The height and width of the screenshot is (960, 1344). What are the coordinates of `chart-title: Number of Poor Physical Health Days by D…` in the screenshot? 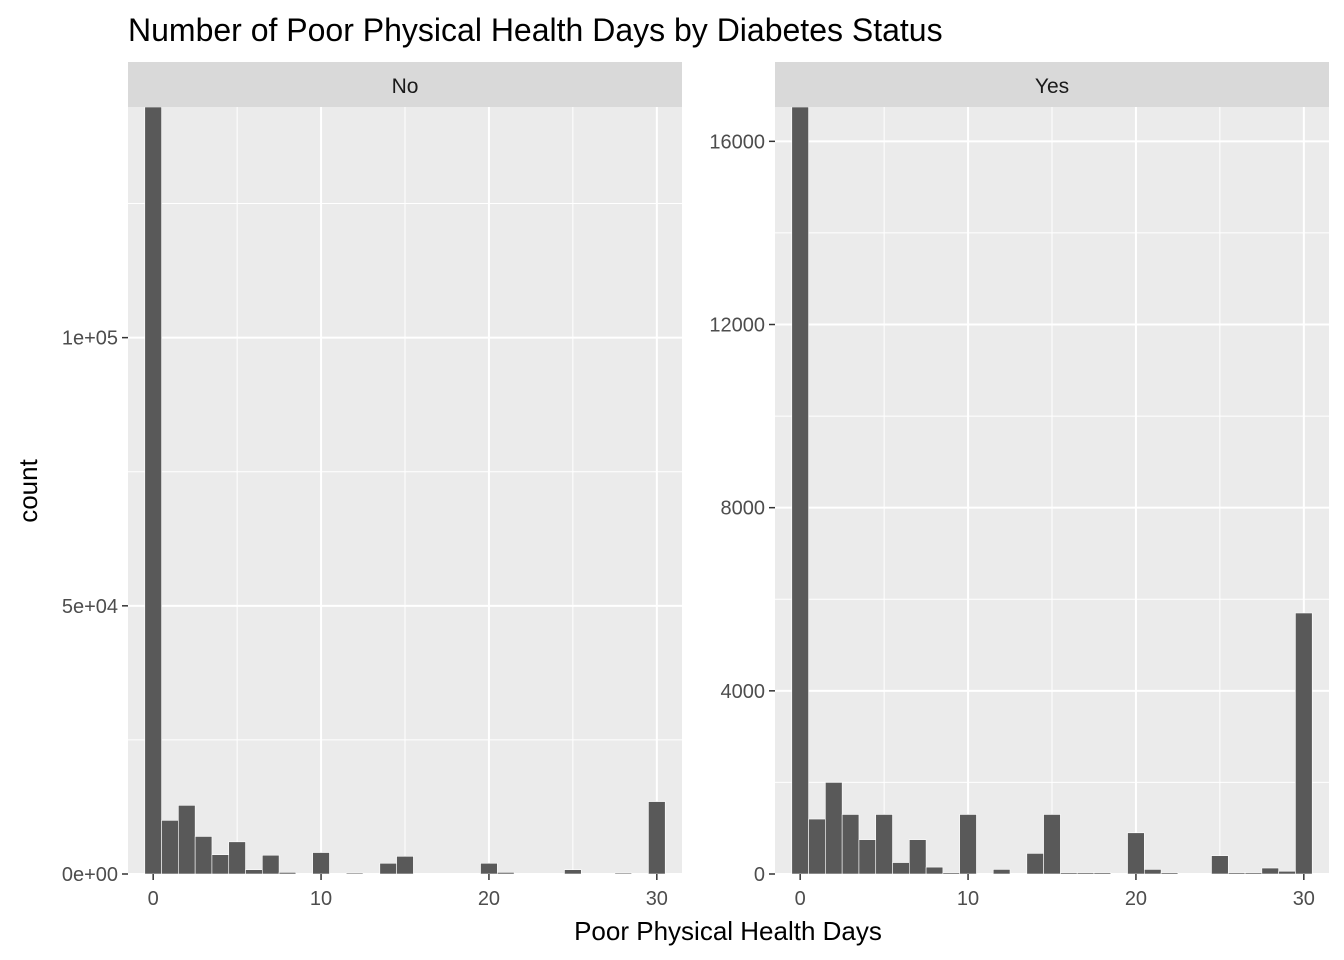 It's located at (535, 30).